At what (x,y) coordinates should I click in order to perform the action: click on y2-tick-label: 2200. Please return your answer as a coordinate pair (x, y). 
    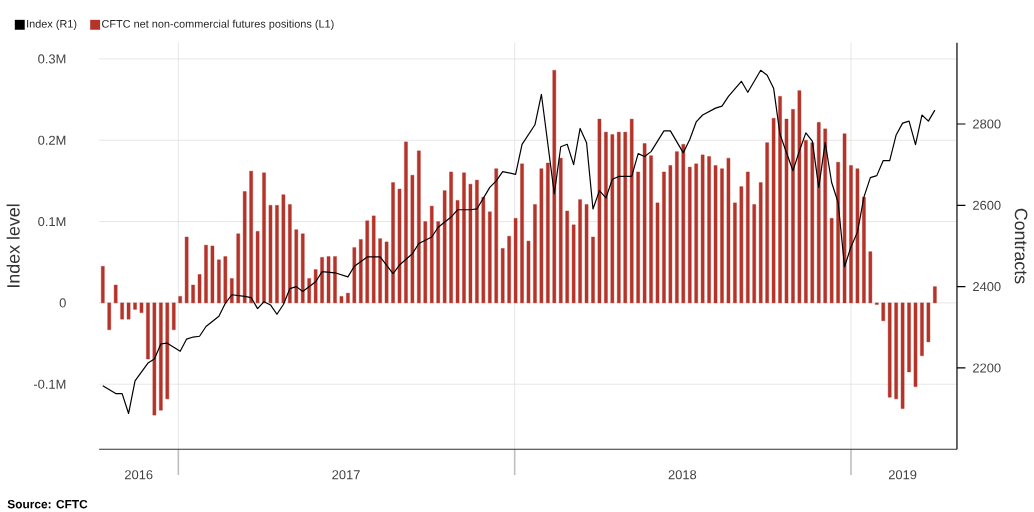
    Looking at the image, I should click on (987, 368).